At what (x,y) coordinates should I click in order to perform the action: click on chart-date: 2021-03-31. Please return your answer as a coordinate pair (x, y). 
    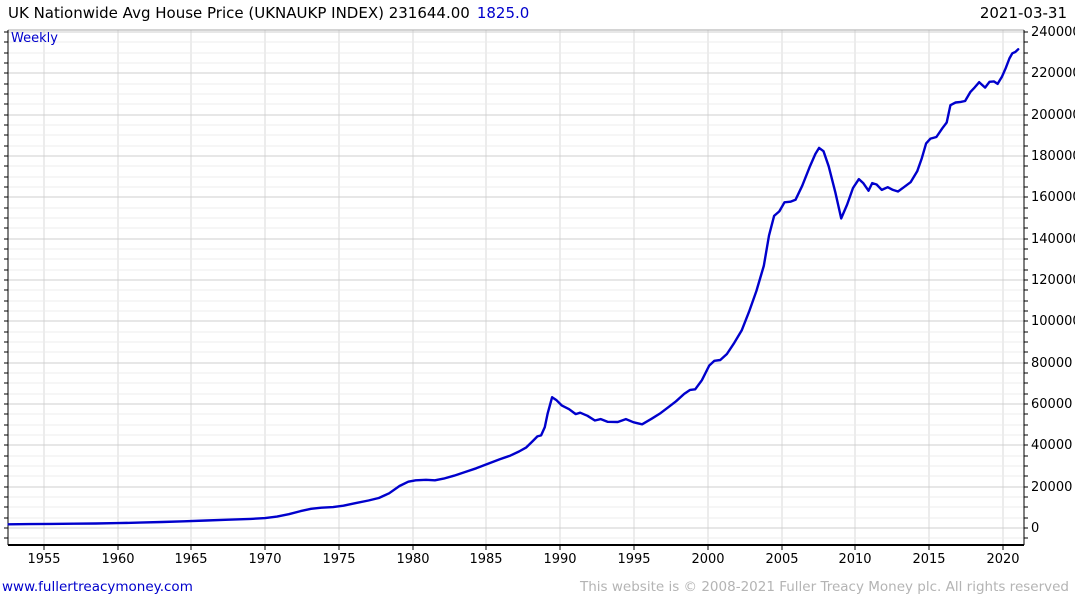
    Looking at the image, I should click on (1023, 13).